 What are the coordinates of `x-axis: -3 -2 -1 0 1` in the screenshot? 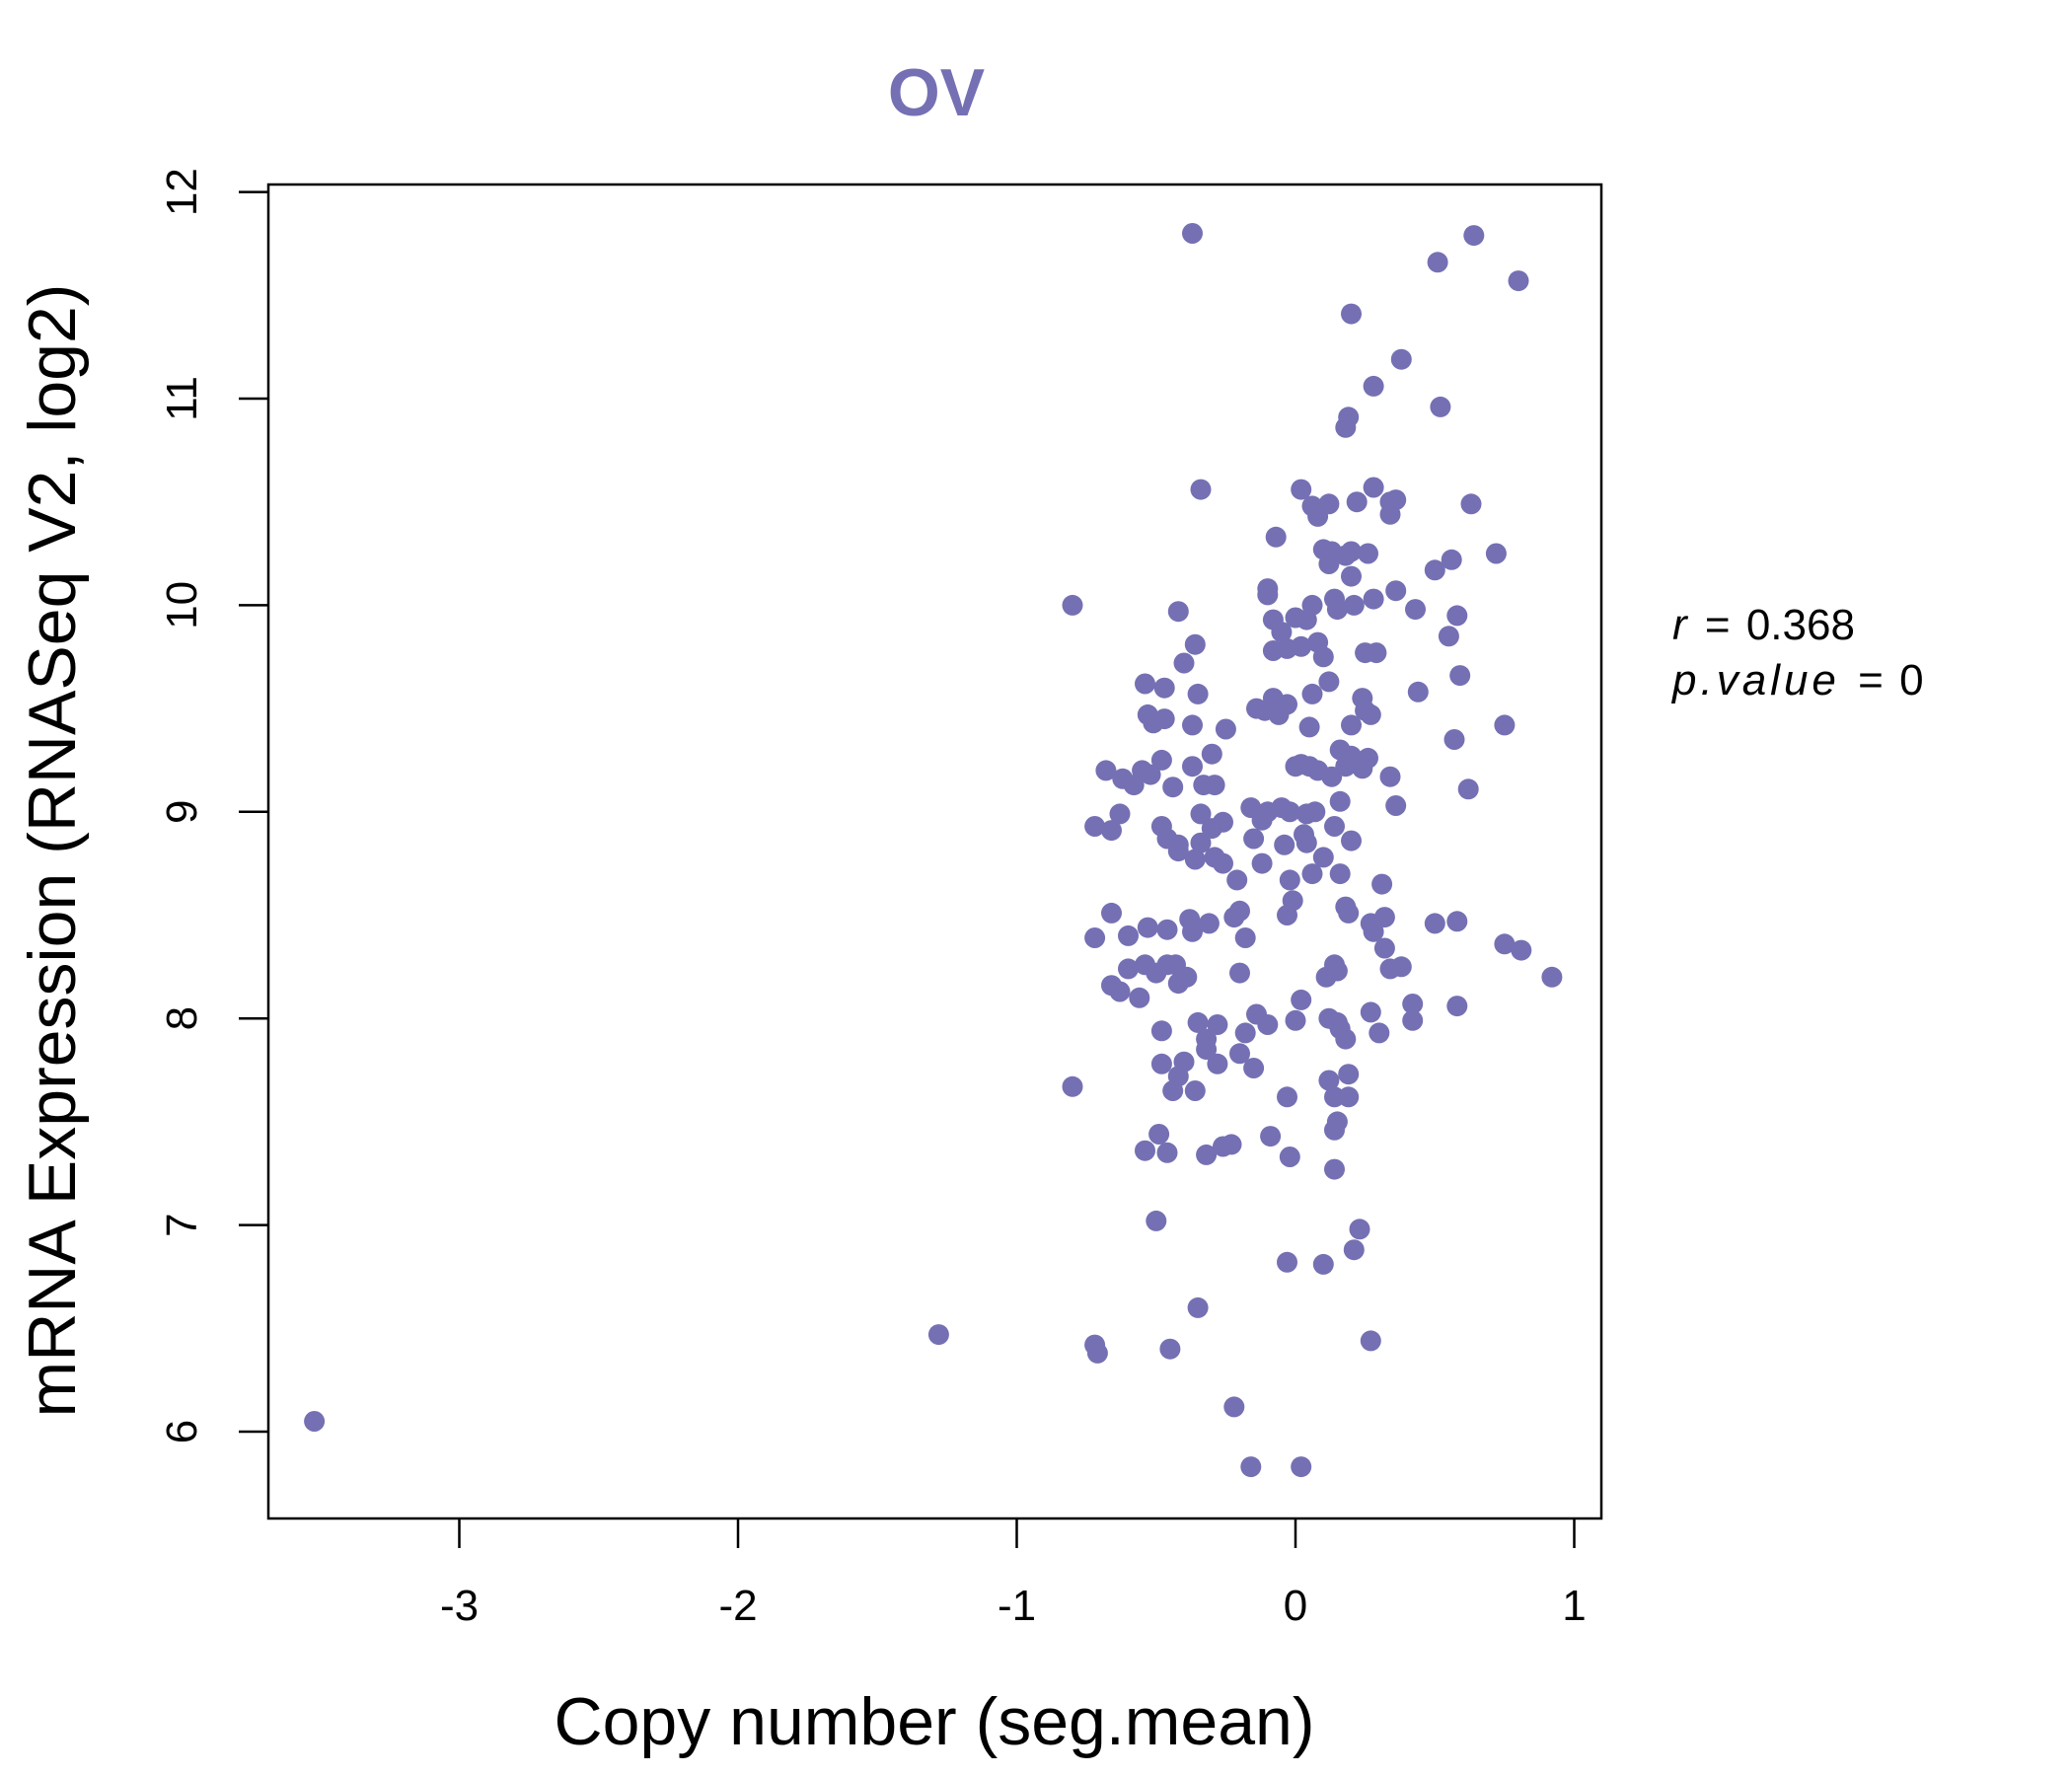 It's located at (1014, 1574).